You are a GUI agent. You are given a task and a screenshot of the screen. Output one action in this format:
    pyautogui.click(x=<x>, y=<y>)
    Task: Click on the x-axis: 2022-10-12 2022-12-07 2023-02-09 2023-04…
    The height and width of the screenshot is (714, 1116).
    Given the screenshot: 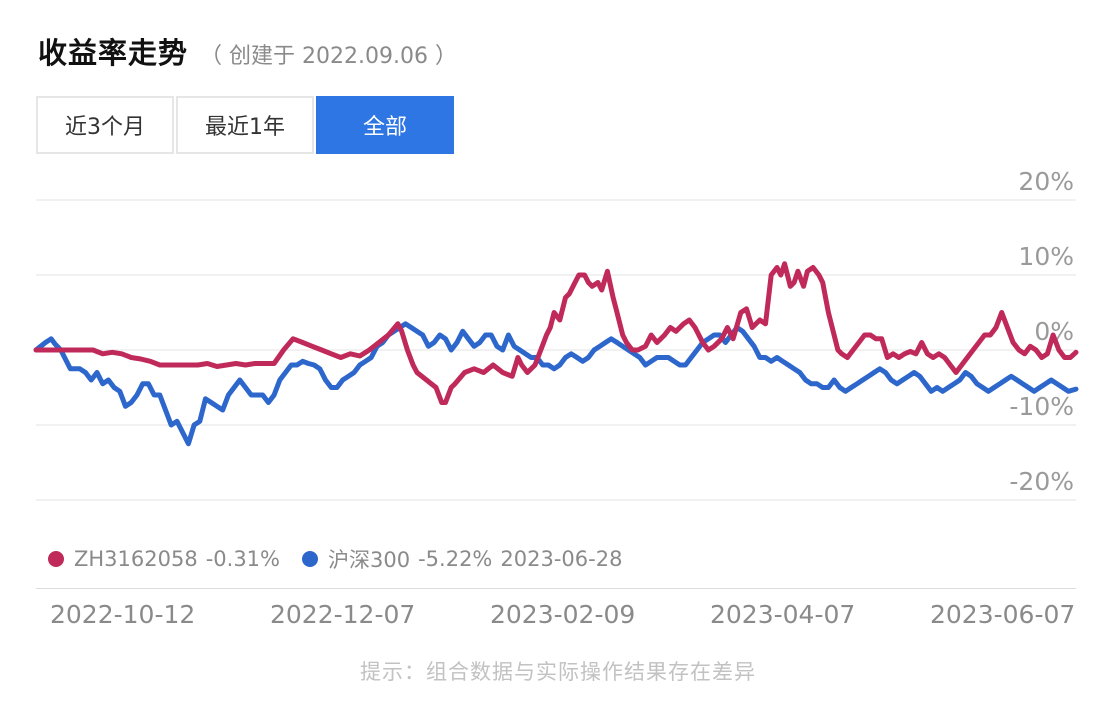 What is the action you would take?
    pyautogui.click(x=558, y=620)
    